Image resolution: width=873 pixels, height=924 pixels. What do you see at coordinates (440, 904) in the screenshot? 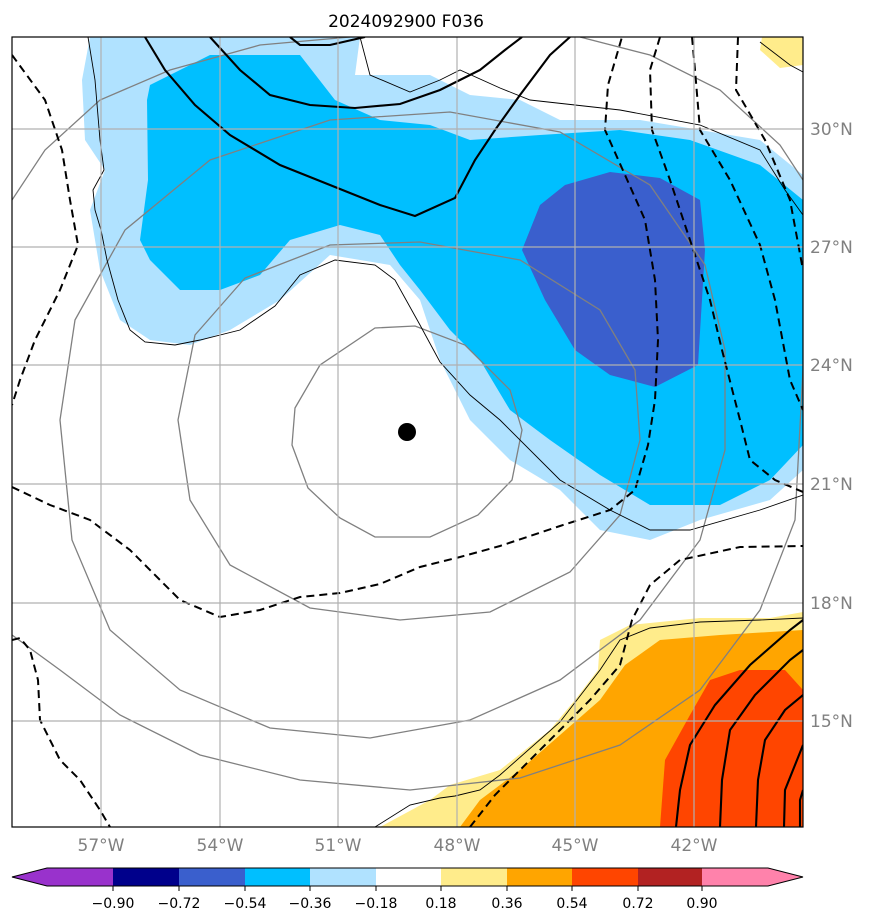
I see `colorbar-tick-label: 0.18` at bounding box center [440, 904].